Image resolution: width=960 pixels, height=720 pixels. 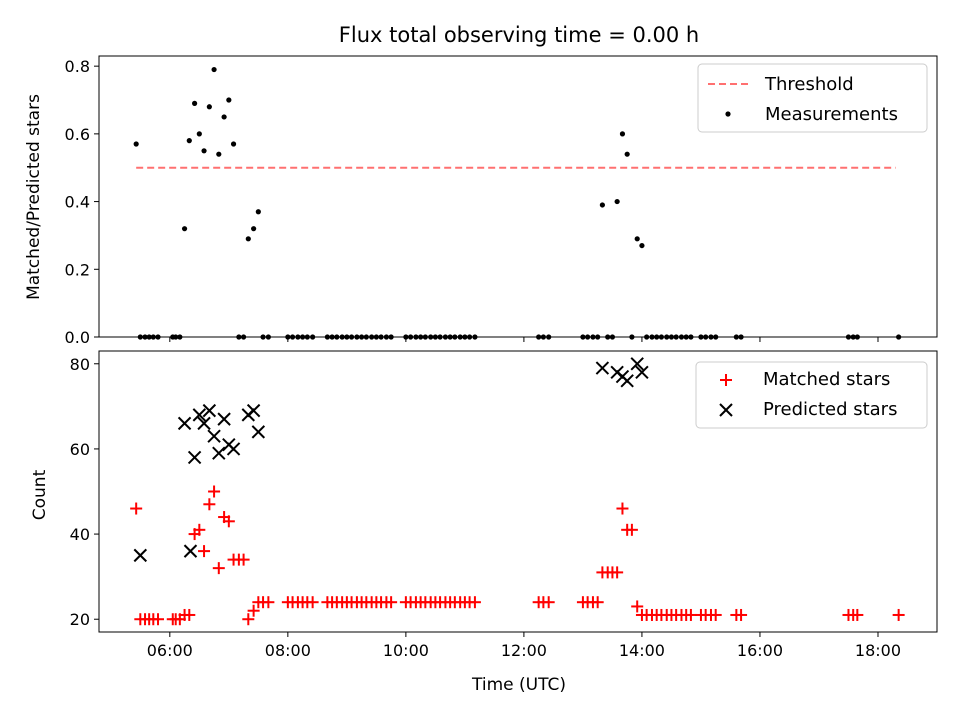 I want to click on bottom-legend: Matched stars Predicted stars, so click(x=811, y=395).